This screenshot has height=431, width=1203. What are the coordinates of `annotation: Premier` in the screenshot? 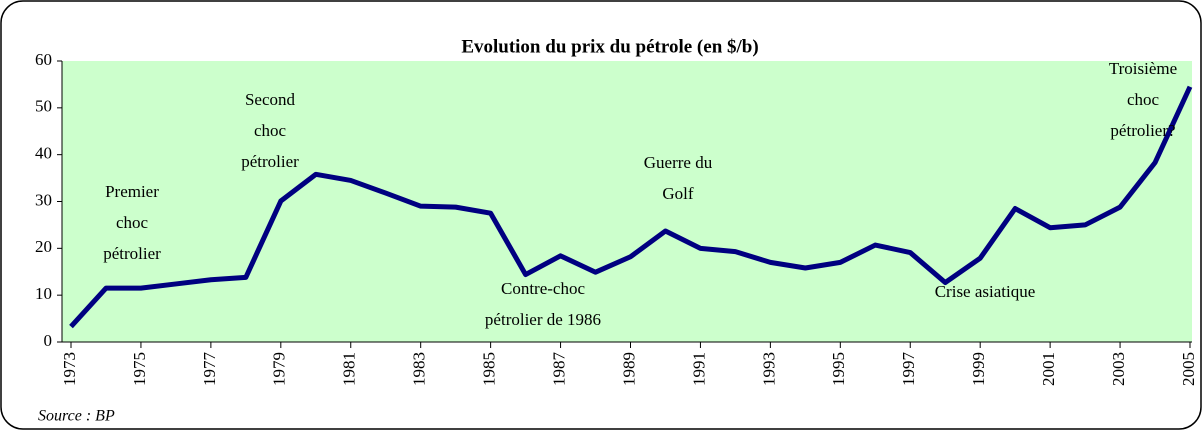 It's located at (132, 191).